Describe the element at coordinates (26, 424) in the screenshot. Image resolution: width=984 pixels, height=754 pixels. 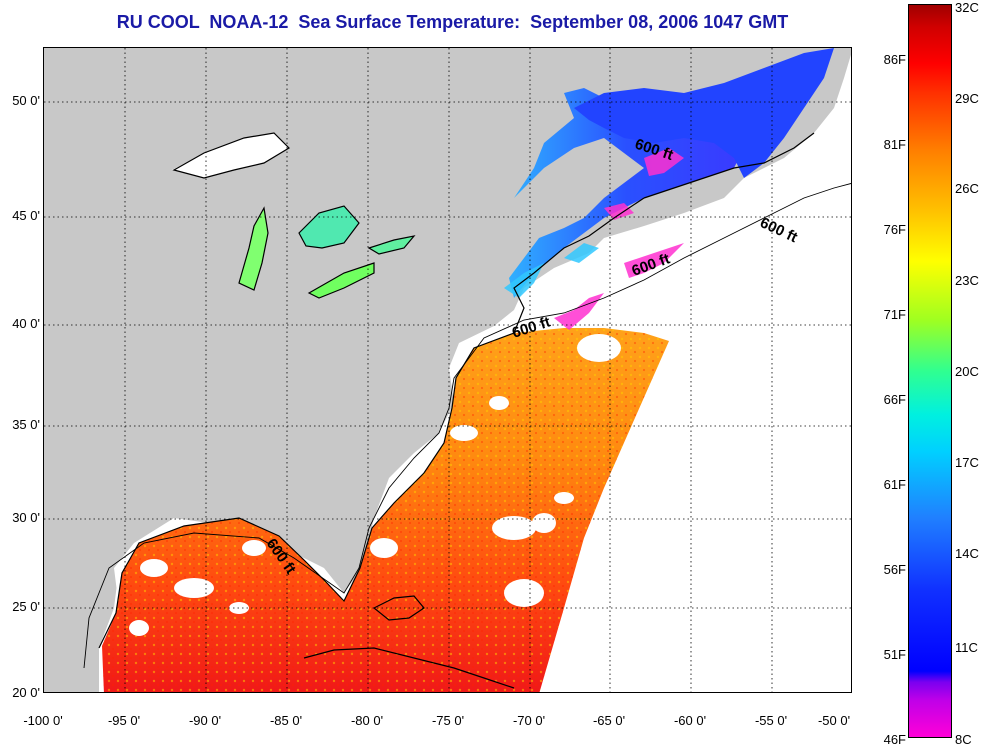
I see `lat-label: 35 0'` at that location.